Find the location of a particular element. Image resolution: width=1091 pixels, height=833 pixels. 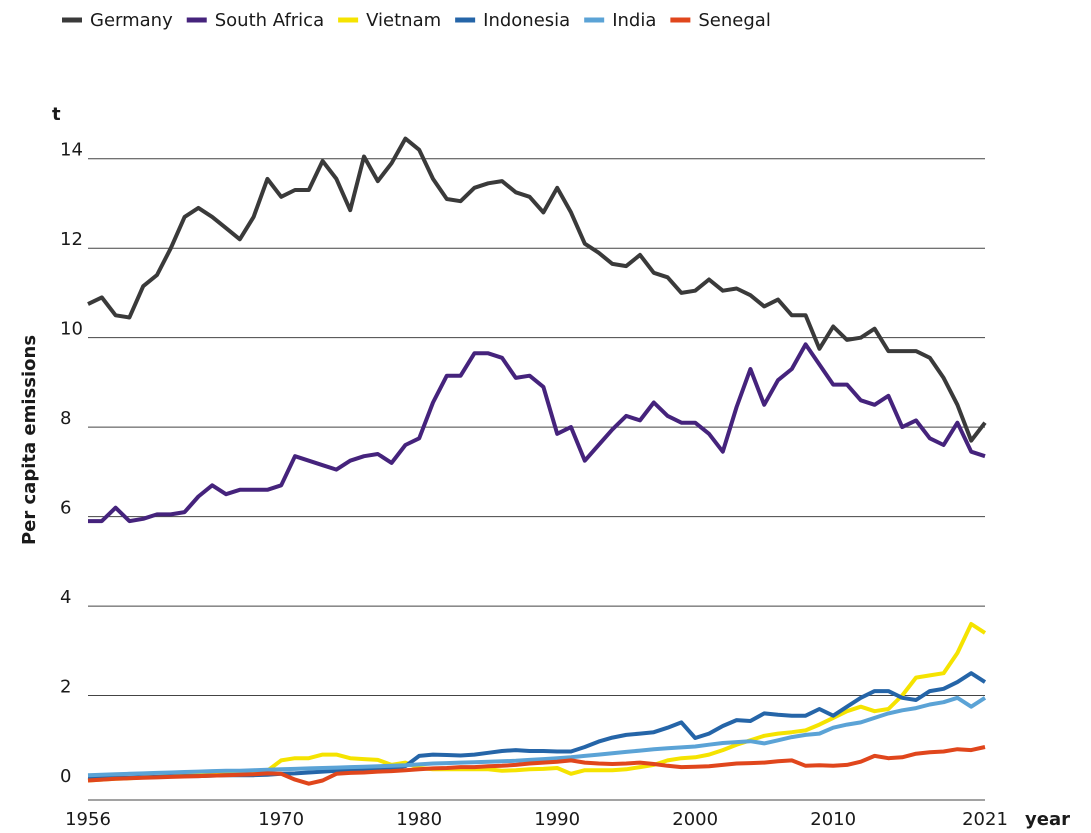

y-tick-label: 12 is located at coordinates (71, 239).